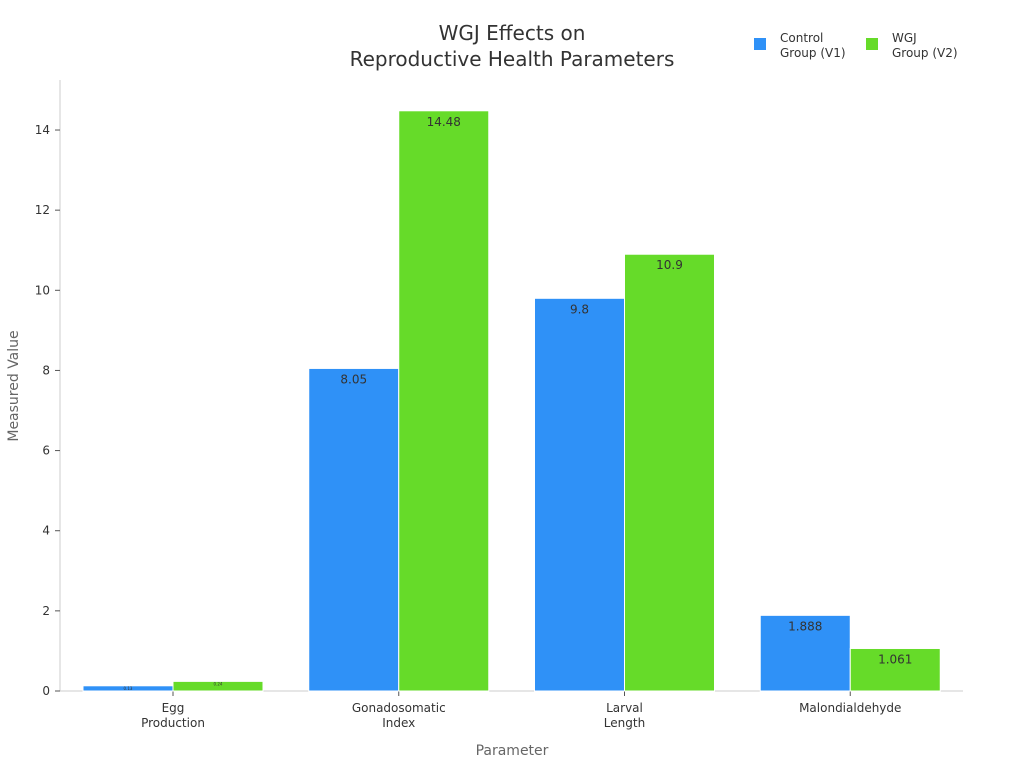 The image size is (1024, 768). I want to click on data-label: 10.9, so click(669, 265).